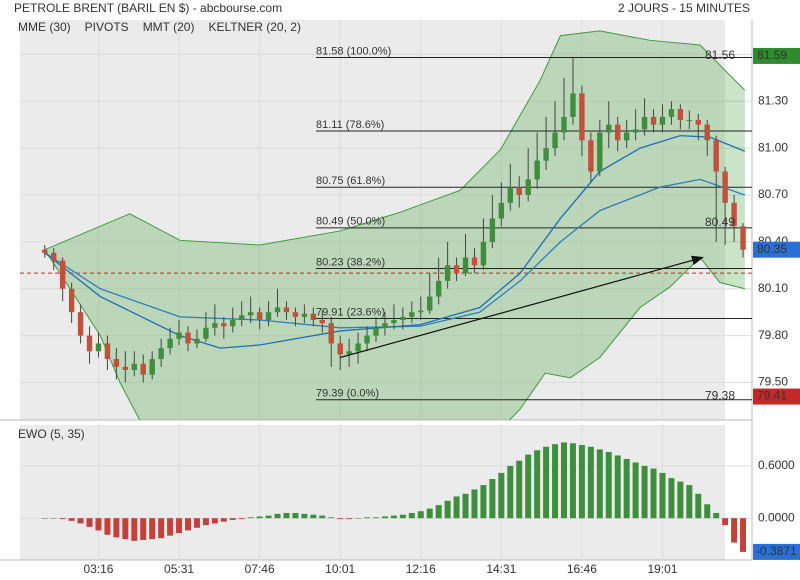  What do you see at coordinates (347, 394) in the screenshot?
I see `fibonacci-label: 79.39 (0.0%)` at bounding box center [347, 394].